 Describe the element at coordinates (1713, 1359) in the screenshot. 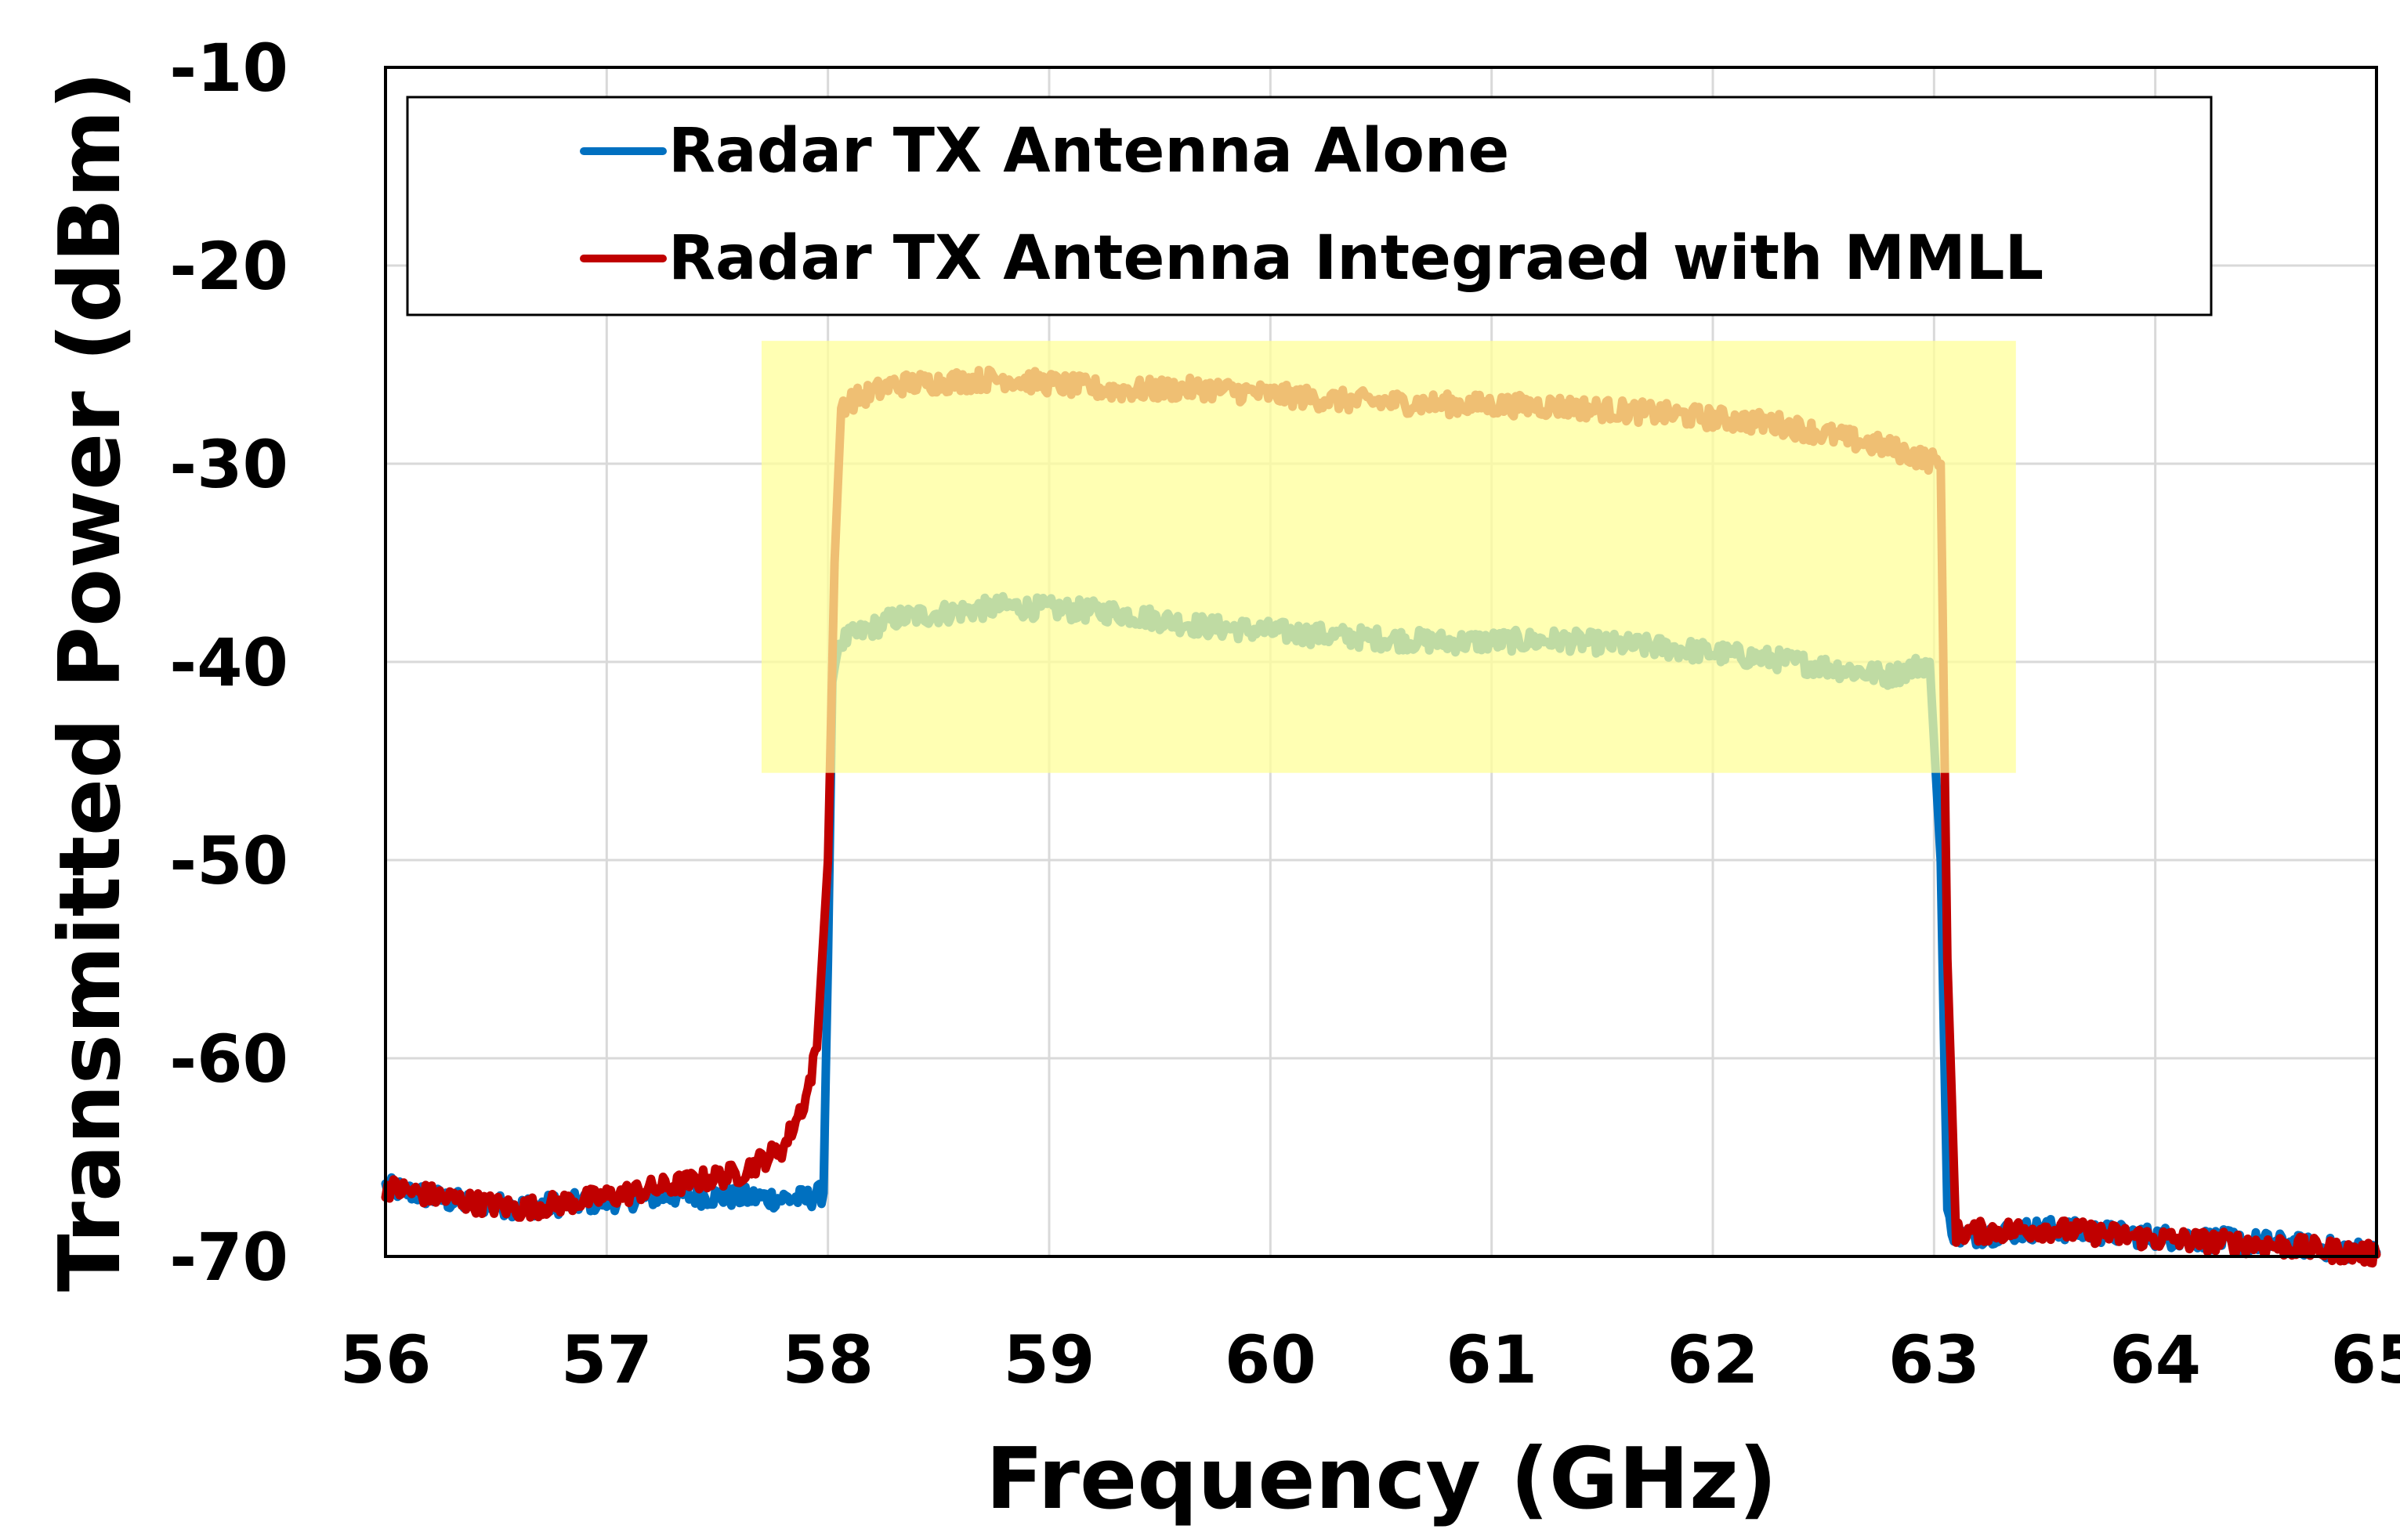

I see `x-tick-label: 62` at that location.